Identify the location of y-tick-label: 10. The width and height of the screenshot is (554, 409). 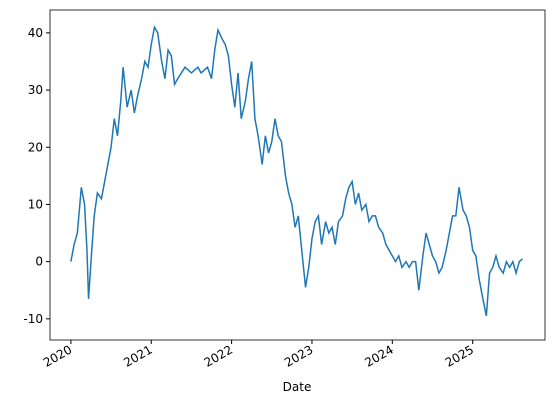
(35, 204).